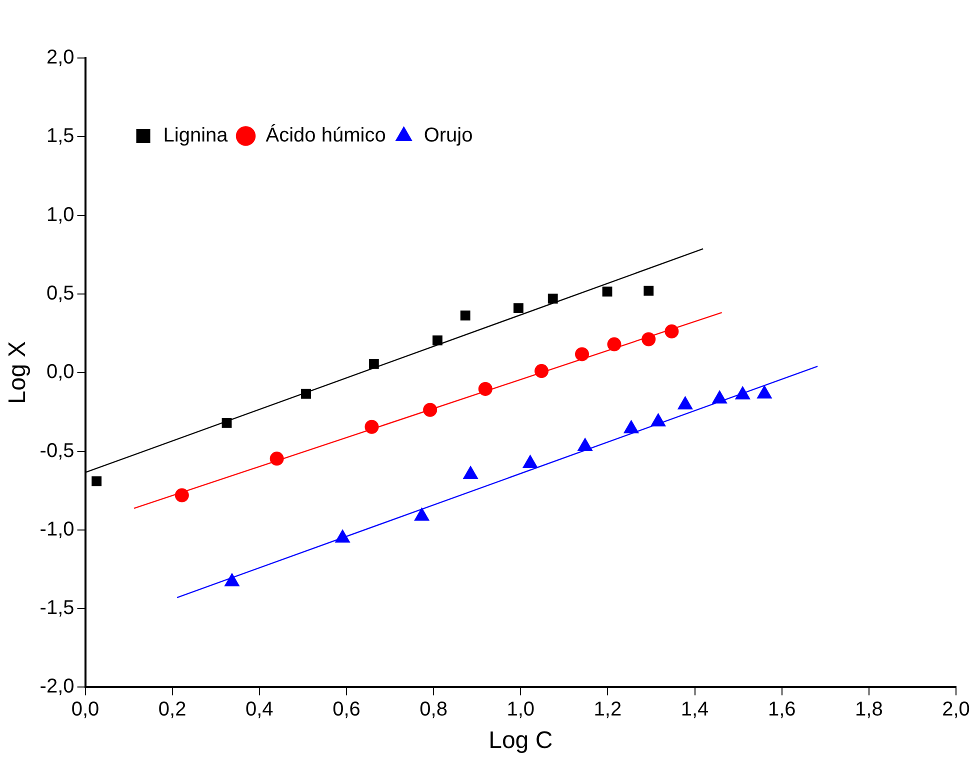 The image size is (974, 760). I want to click on y-tick-label: -2,0, so click(57, 687).